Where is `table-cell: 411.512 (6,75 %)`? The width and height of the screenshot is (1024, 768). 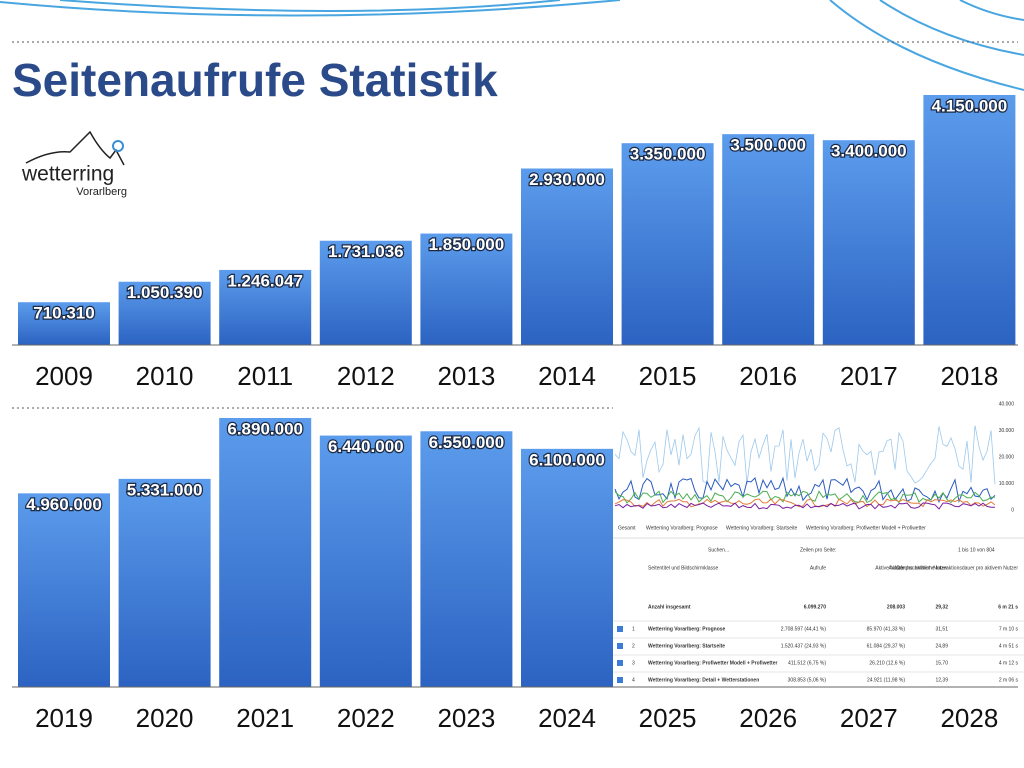
table-cell: 411.512 (6,75 %) is located at coordinates (807, 663).